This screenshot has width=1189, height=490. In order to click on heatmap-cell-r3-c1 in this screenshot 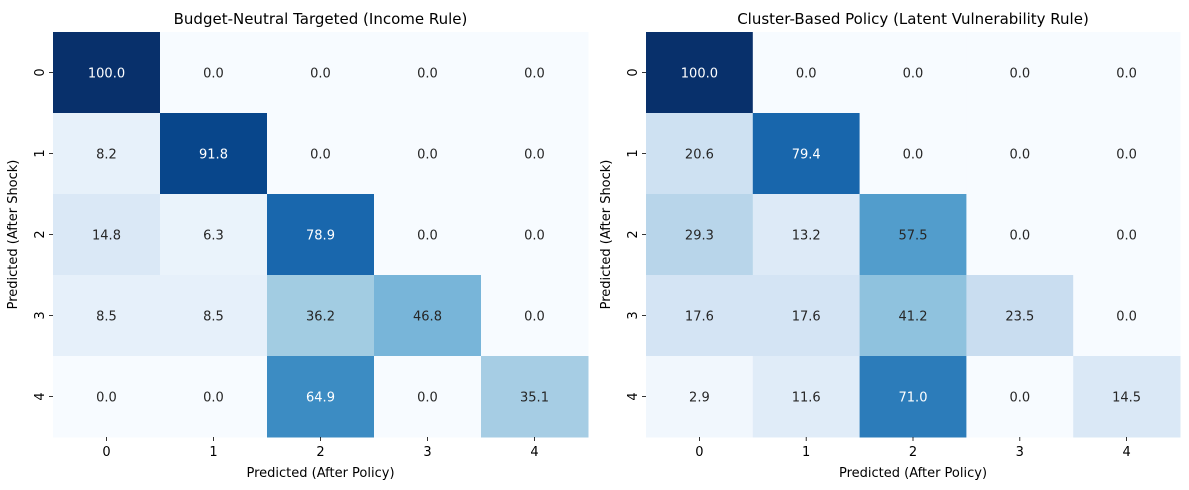, I will do `click(806, 316)`.